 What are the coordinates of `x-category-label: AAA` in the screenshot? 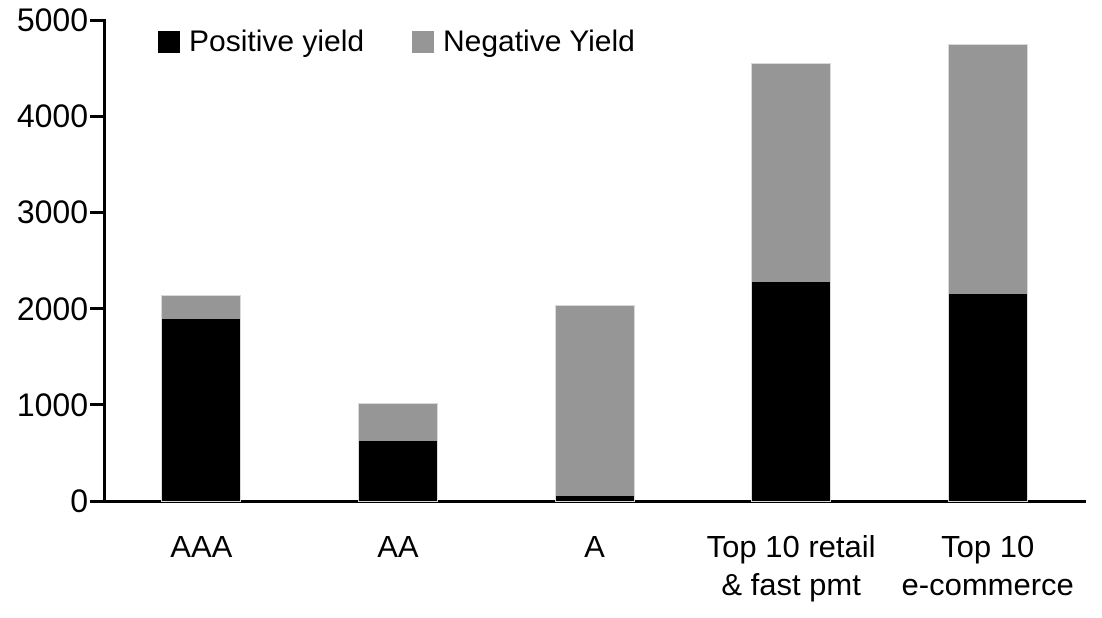 It's located at (201, 546).